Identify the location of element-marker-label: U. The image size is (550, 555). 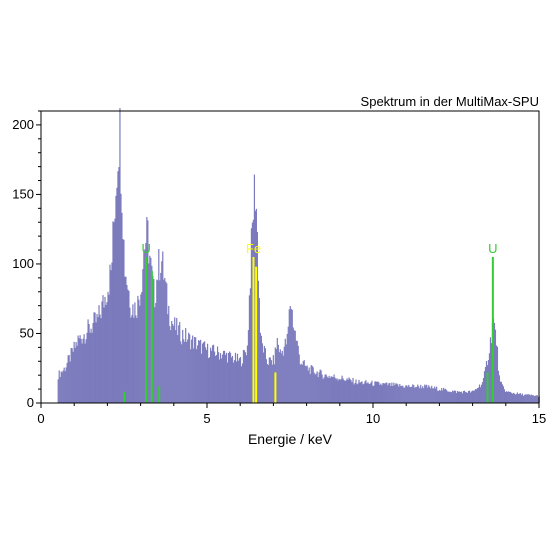
(492, 248).